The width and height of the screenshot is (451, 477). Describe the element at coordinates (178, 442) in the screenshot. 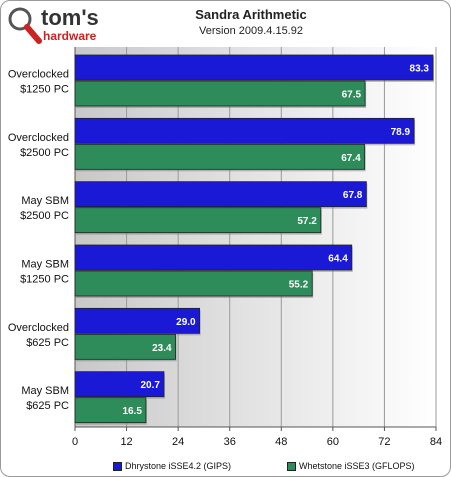

I see `x-tick-label: 24` at that location.